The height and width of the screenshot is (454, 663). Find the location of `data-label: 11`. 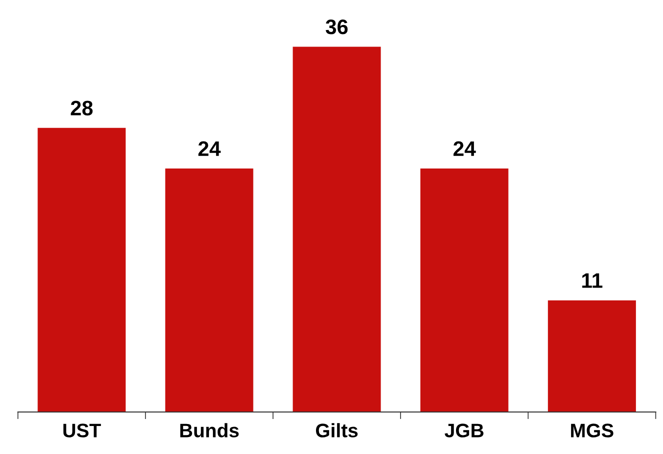

data-label: 11 is located at coordinates (592, 280).